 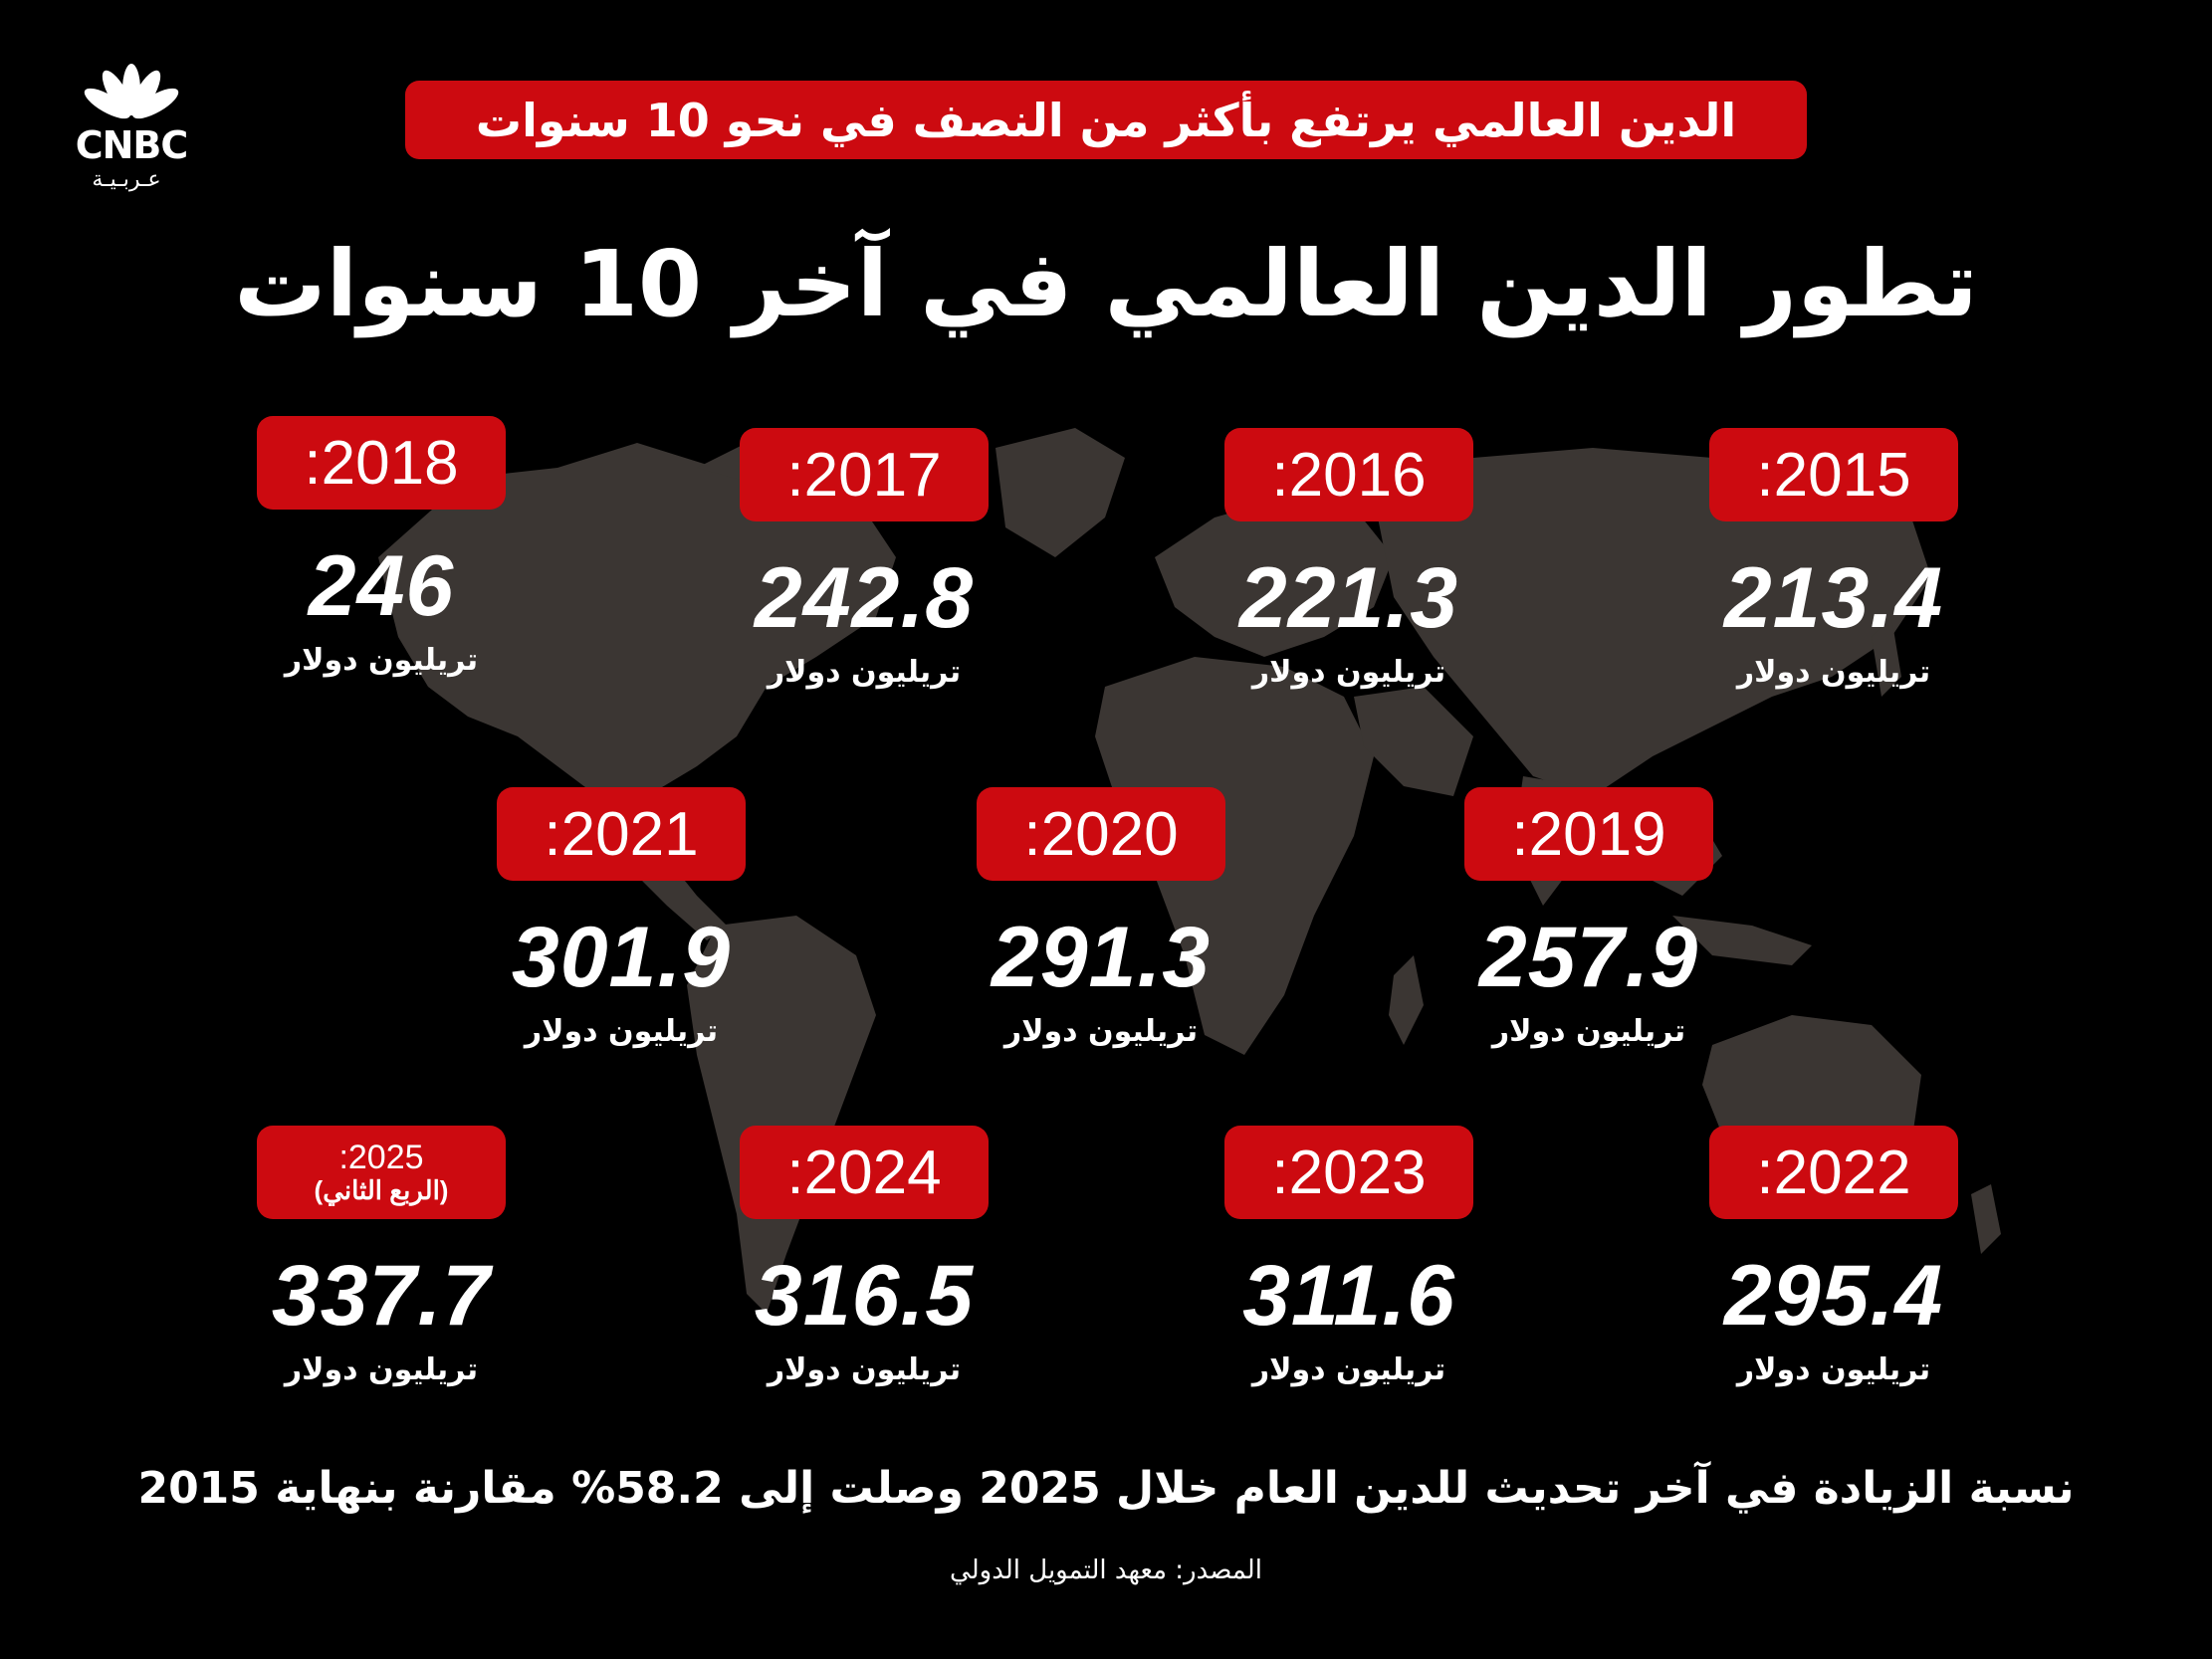 What do you see at coordinates (864, 598) in the screenshot?
I see `debt-value: 242.8` at bounding box center [864, 598].